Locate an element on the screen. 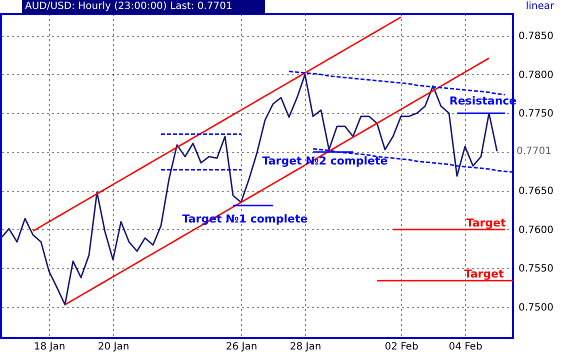 The width and height of the screenshot is (561, 355). x-tick-label: 20 Jan is located at coordinates (114, 347).